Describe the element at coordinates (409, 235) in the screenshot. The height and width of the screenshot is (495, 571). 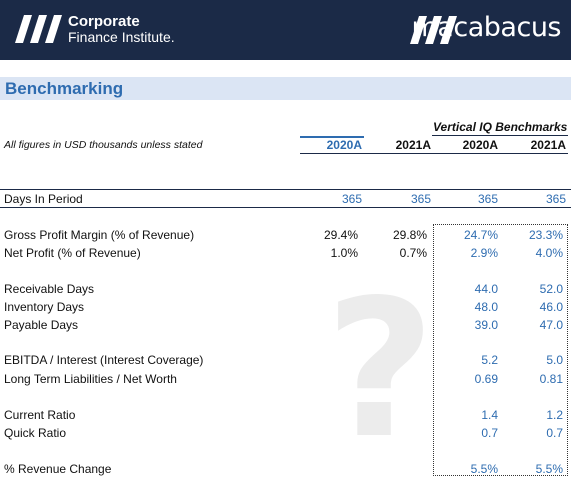
I see `cell-gpm-2021a: 29.8%` at that location.